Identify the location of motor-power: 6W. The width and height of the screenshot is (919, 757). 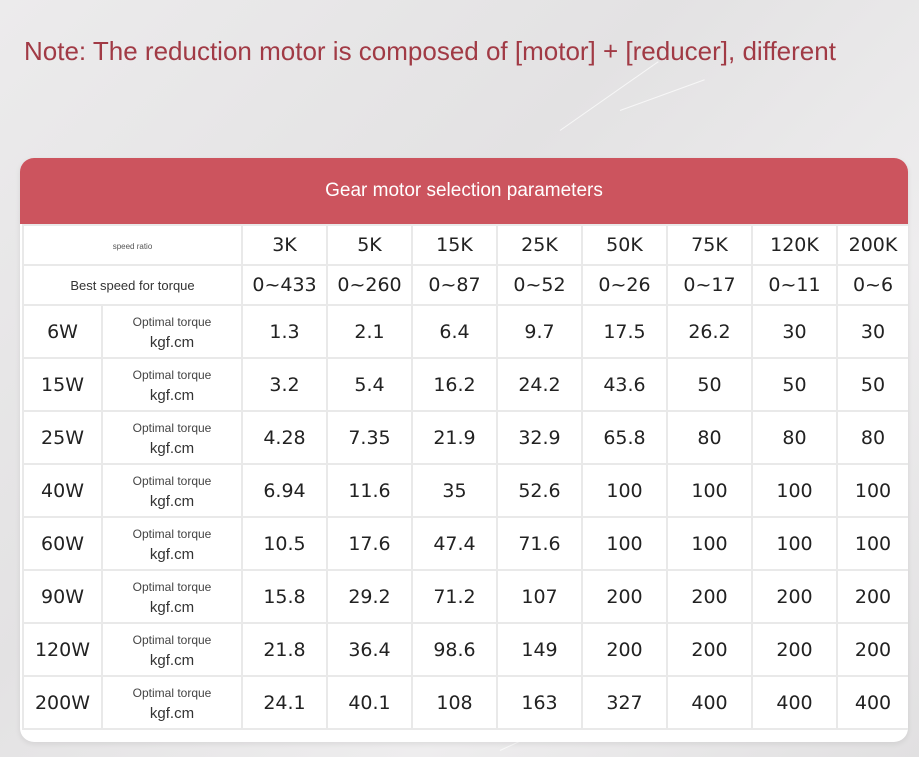
(62, 331).